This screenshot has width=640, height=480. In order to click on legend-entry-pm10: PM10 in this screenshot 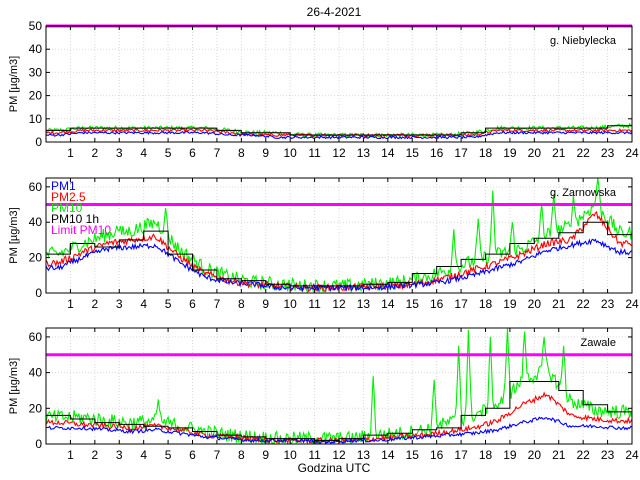, I will do `click(67, 208)`.